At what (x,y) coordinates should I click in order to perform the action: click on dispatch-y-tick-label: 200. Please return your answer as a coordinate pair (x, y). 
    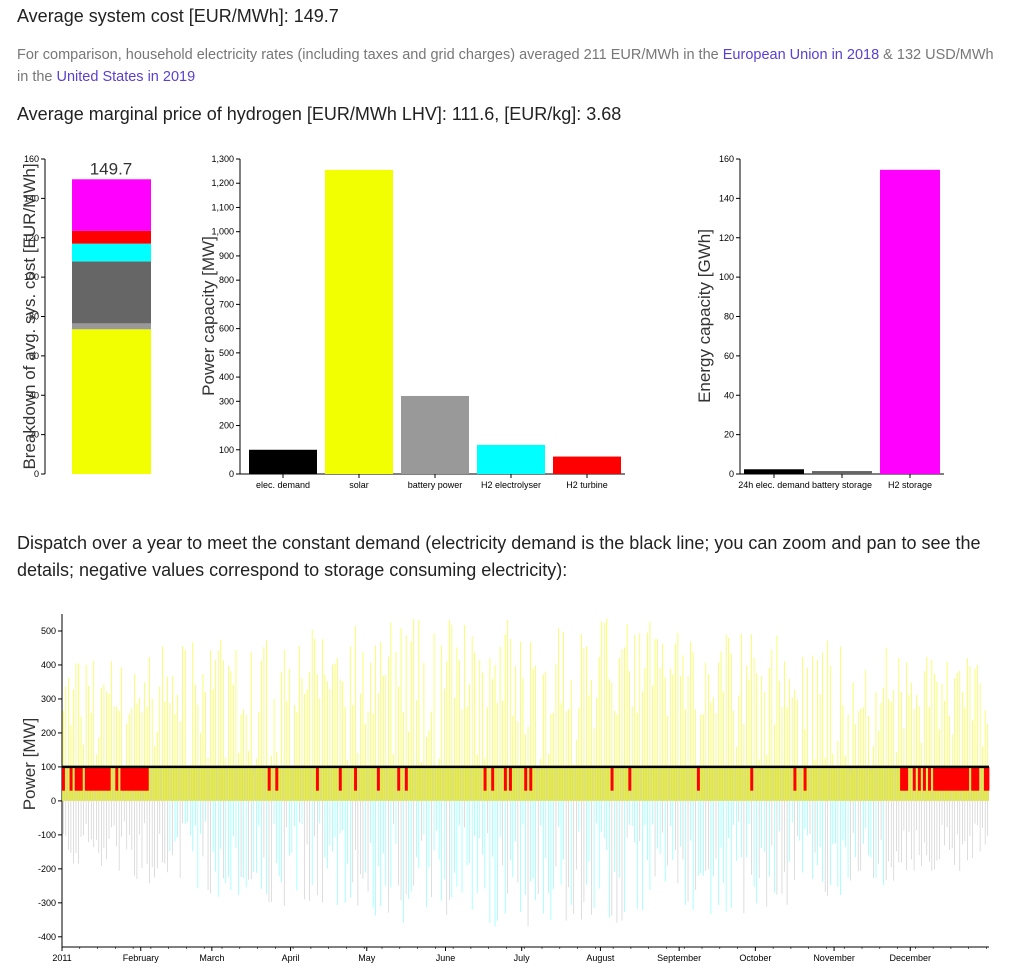
    Looking at the image, I should click on (48, 733).